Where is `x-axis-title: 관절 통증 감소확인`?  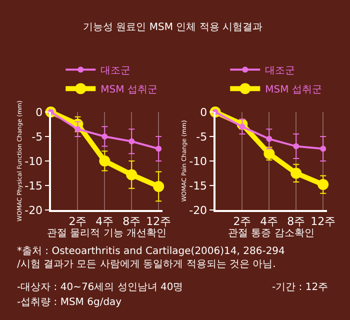 x-axis-title: 관절 통증 감소확인 is located at coordinates (271, 234).